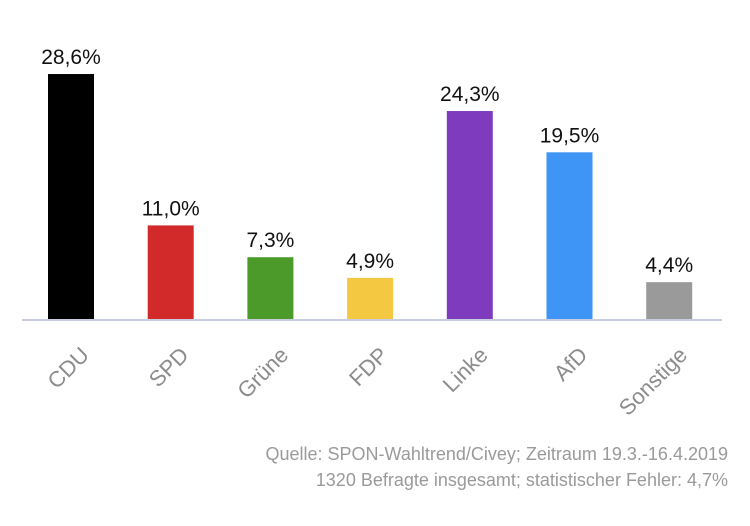  I want to click on category-label-gr-ne: Grüne, so click(262, 372).